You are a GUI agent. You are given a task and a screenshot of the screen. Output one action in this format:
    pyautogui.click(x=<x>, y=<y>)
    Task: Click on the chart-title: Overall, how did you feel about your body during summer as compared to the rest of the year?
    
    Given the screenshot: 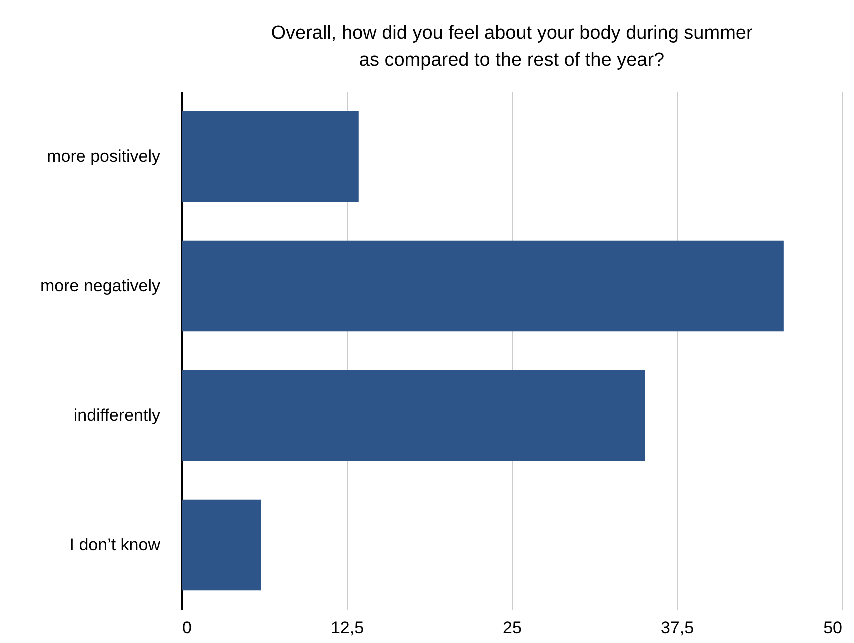 What is the action you would take?
    pyautogui.click(x=512, y=47)
    